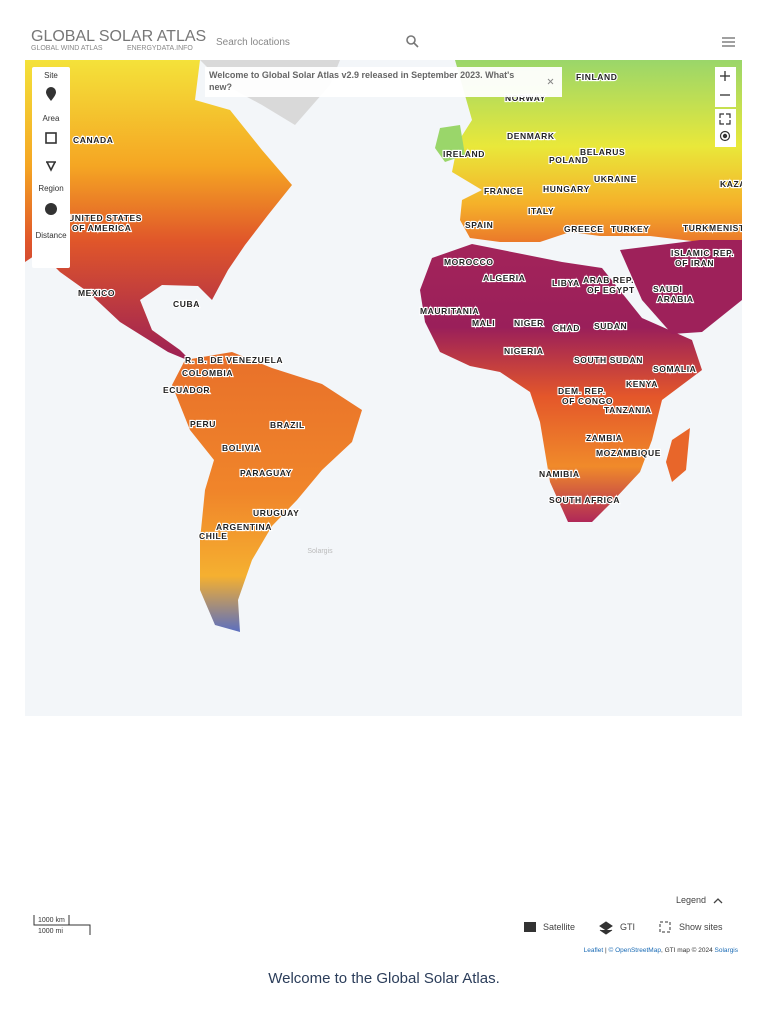 The height and width of the screenshot is (1029, 768). Describe the element at coordinates (160, 48) in the screenshot. I see `header-link: ENERGYDATA.INFO` at that location.